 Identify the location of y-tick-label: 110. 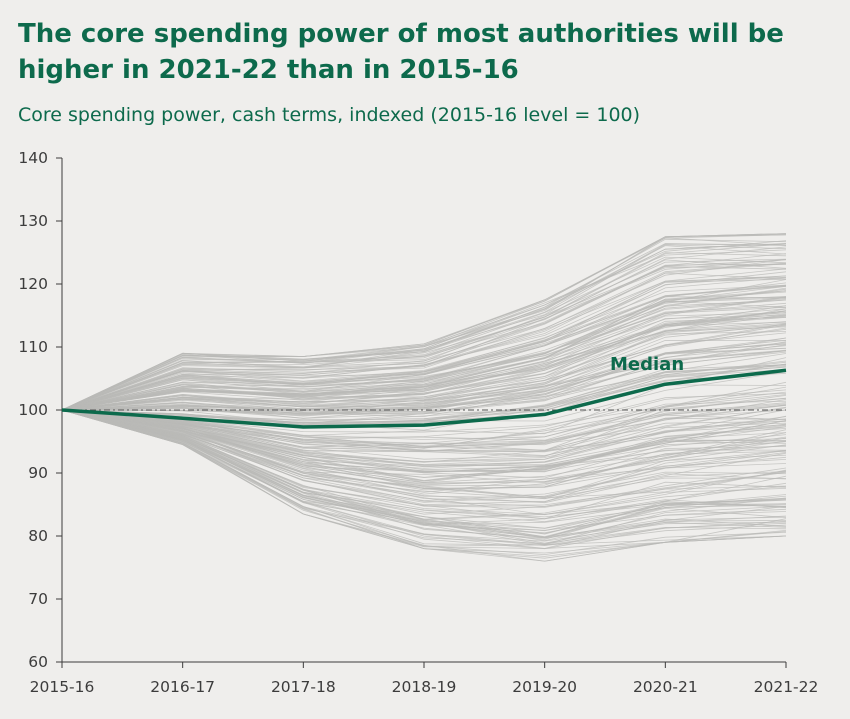
(33, 347).